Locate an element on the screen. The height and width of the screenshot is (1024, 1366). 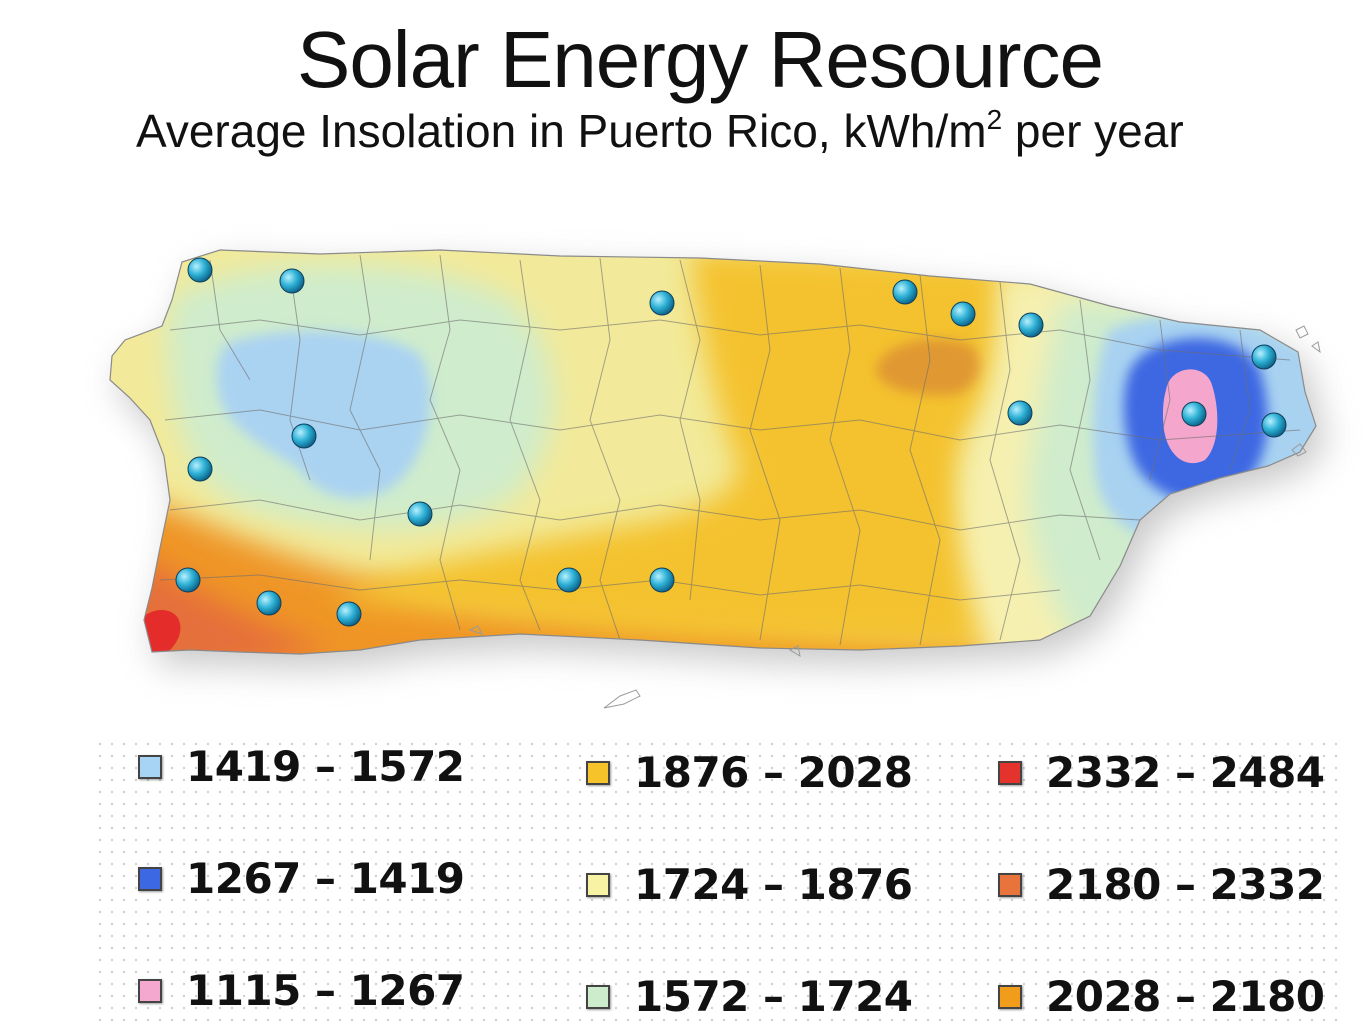
legend-item: 2028 – 2180 is located at coordinates (1161, 996).